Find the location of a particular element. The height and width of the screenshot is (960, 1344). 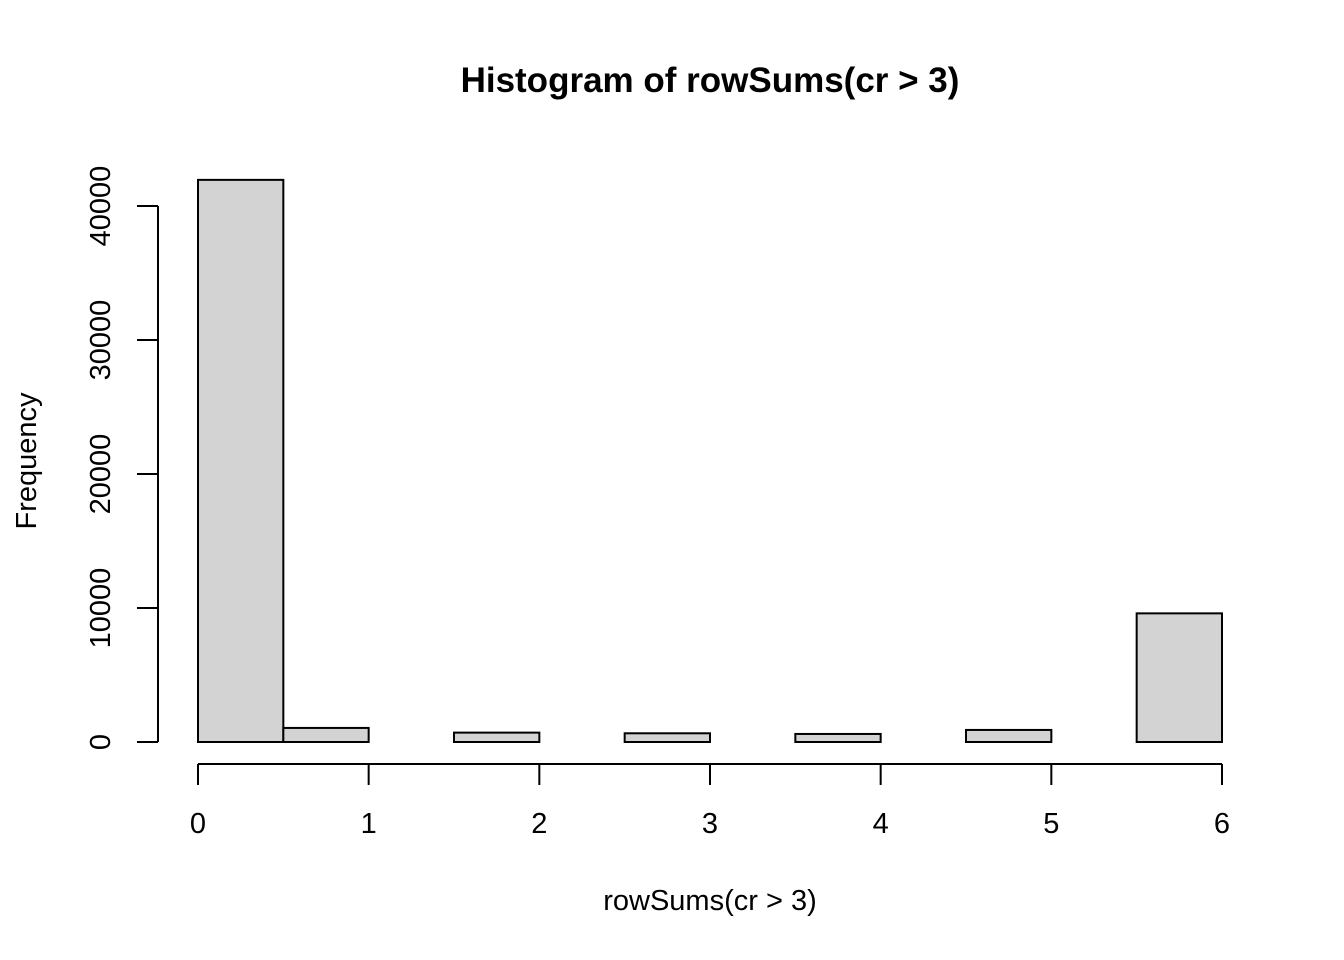

y-tick-label: 20000 is located at coordinates (101, 474).